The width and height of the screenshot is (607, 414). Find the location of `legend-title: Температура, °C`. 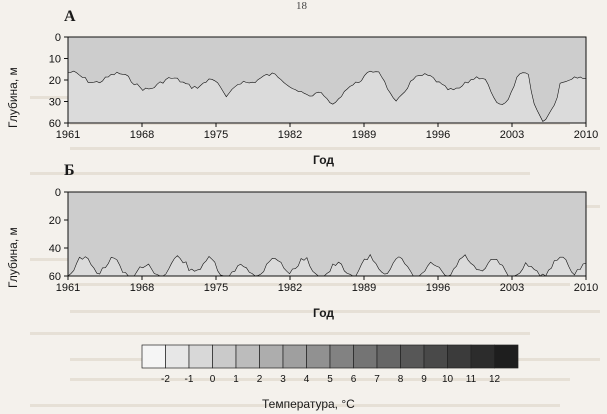

legend-title: Температура, °C is located at coordinates (308, 404).